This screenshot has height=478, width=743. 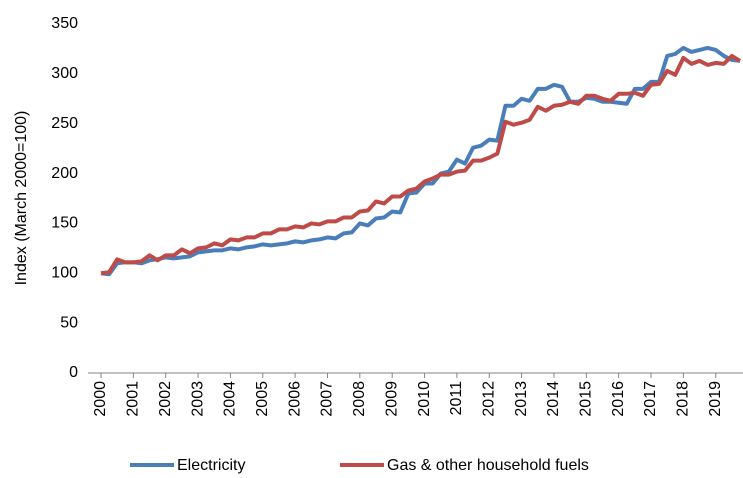 I want to click on y-tick-label: 250, so click(x=64, y=123).